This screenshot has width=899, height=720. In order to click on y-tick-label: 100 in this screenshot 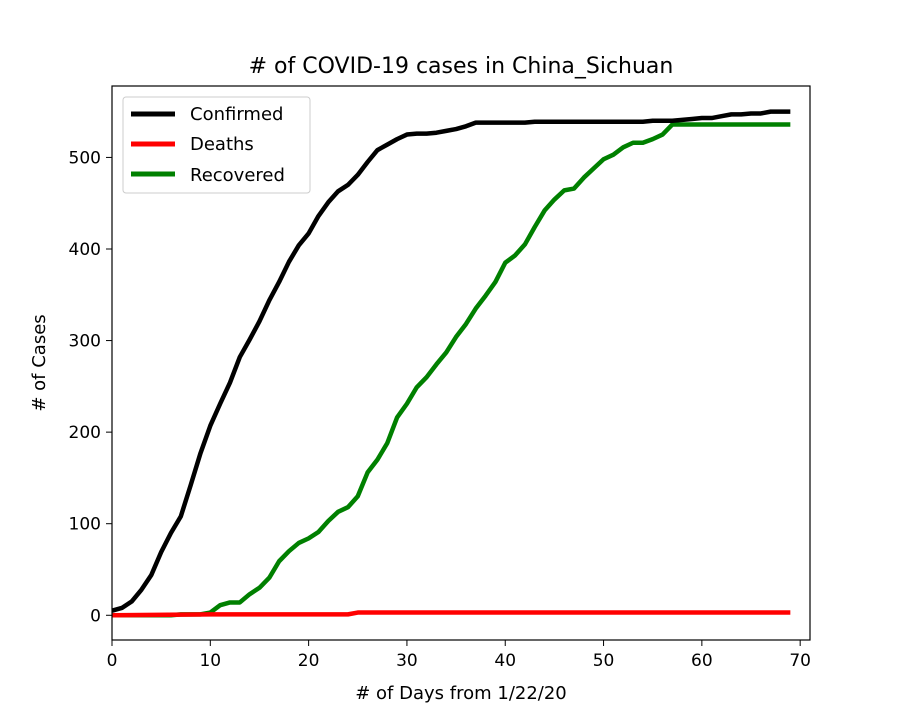, I will do `click(85, 525)`.